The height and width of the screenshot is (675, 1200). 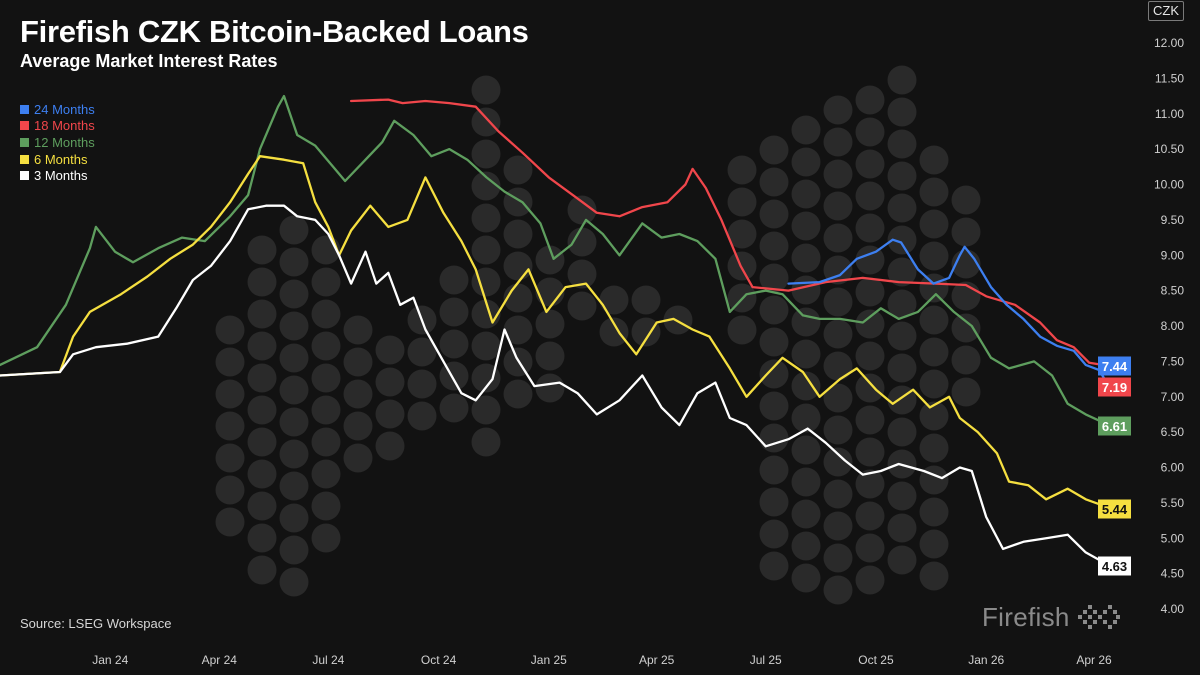 What do you see at coordinates (766, 660) in the screenshot?
I see `x-tick-label: Jul 25` at bounding box center [766, 660].